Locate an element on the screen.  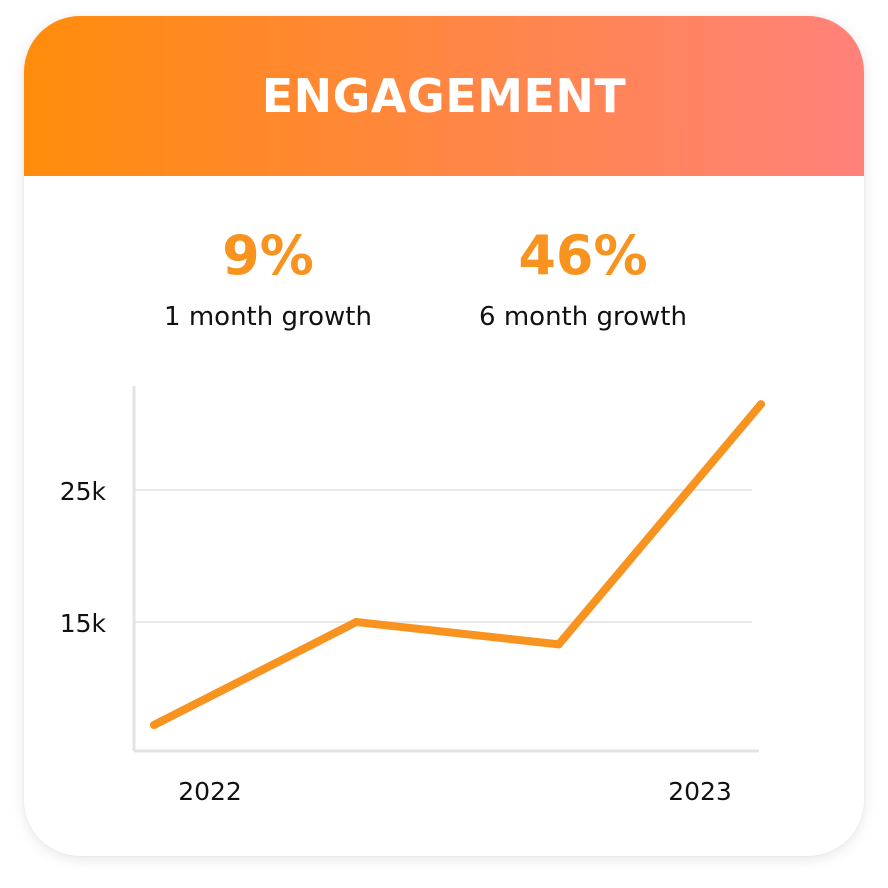
card-title: ENGAGEMENT is located at coordinates (444, 96).